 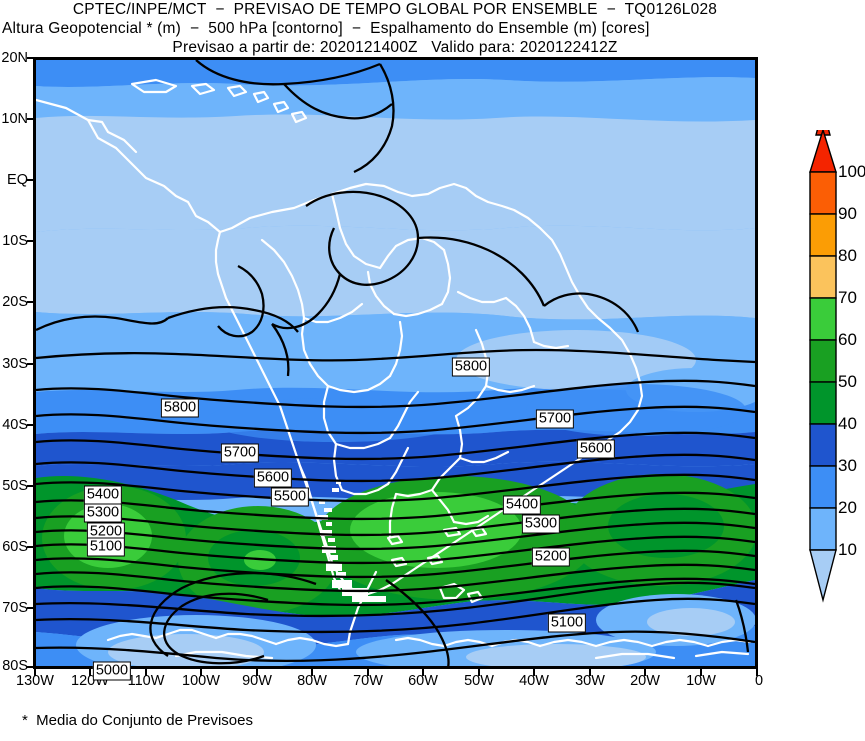 What do you see at coordinates (847, 297) in the screenshot?
I see `colorbar-tick-70: 70` at bounding box center [847, 297].